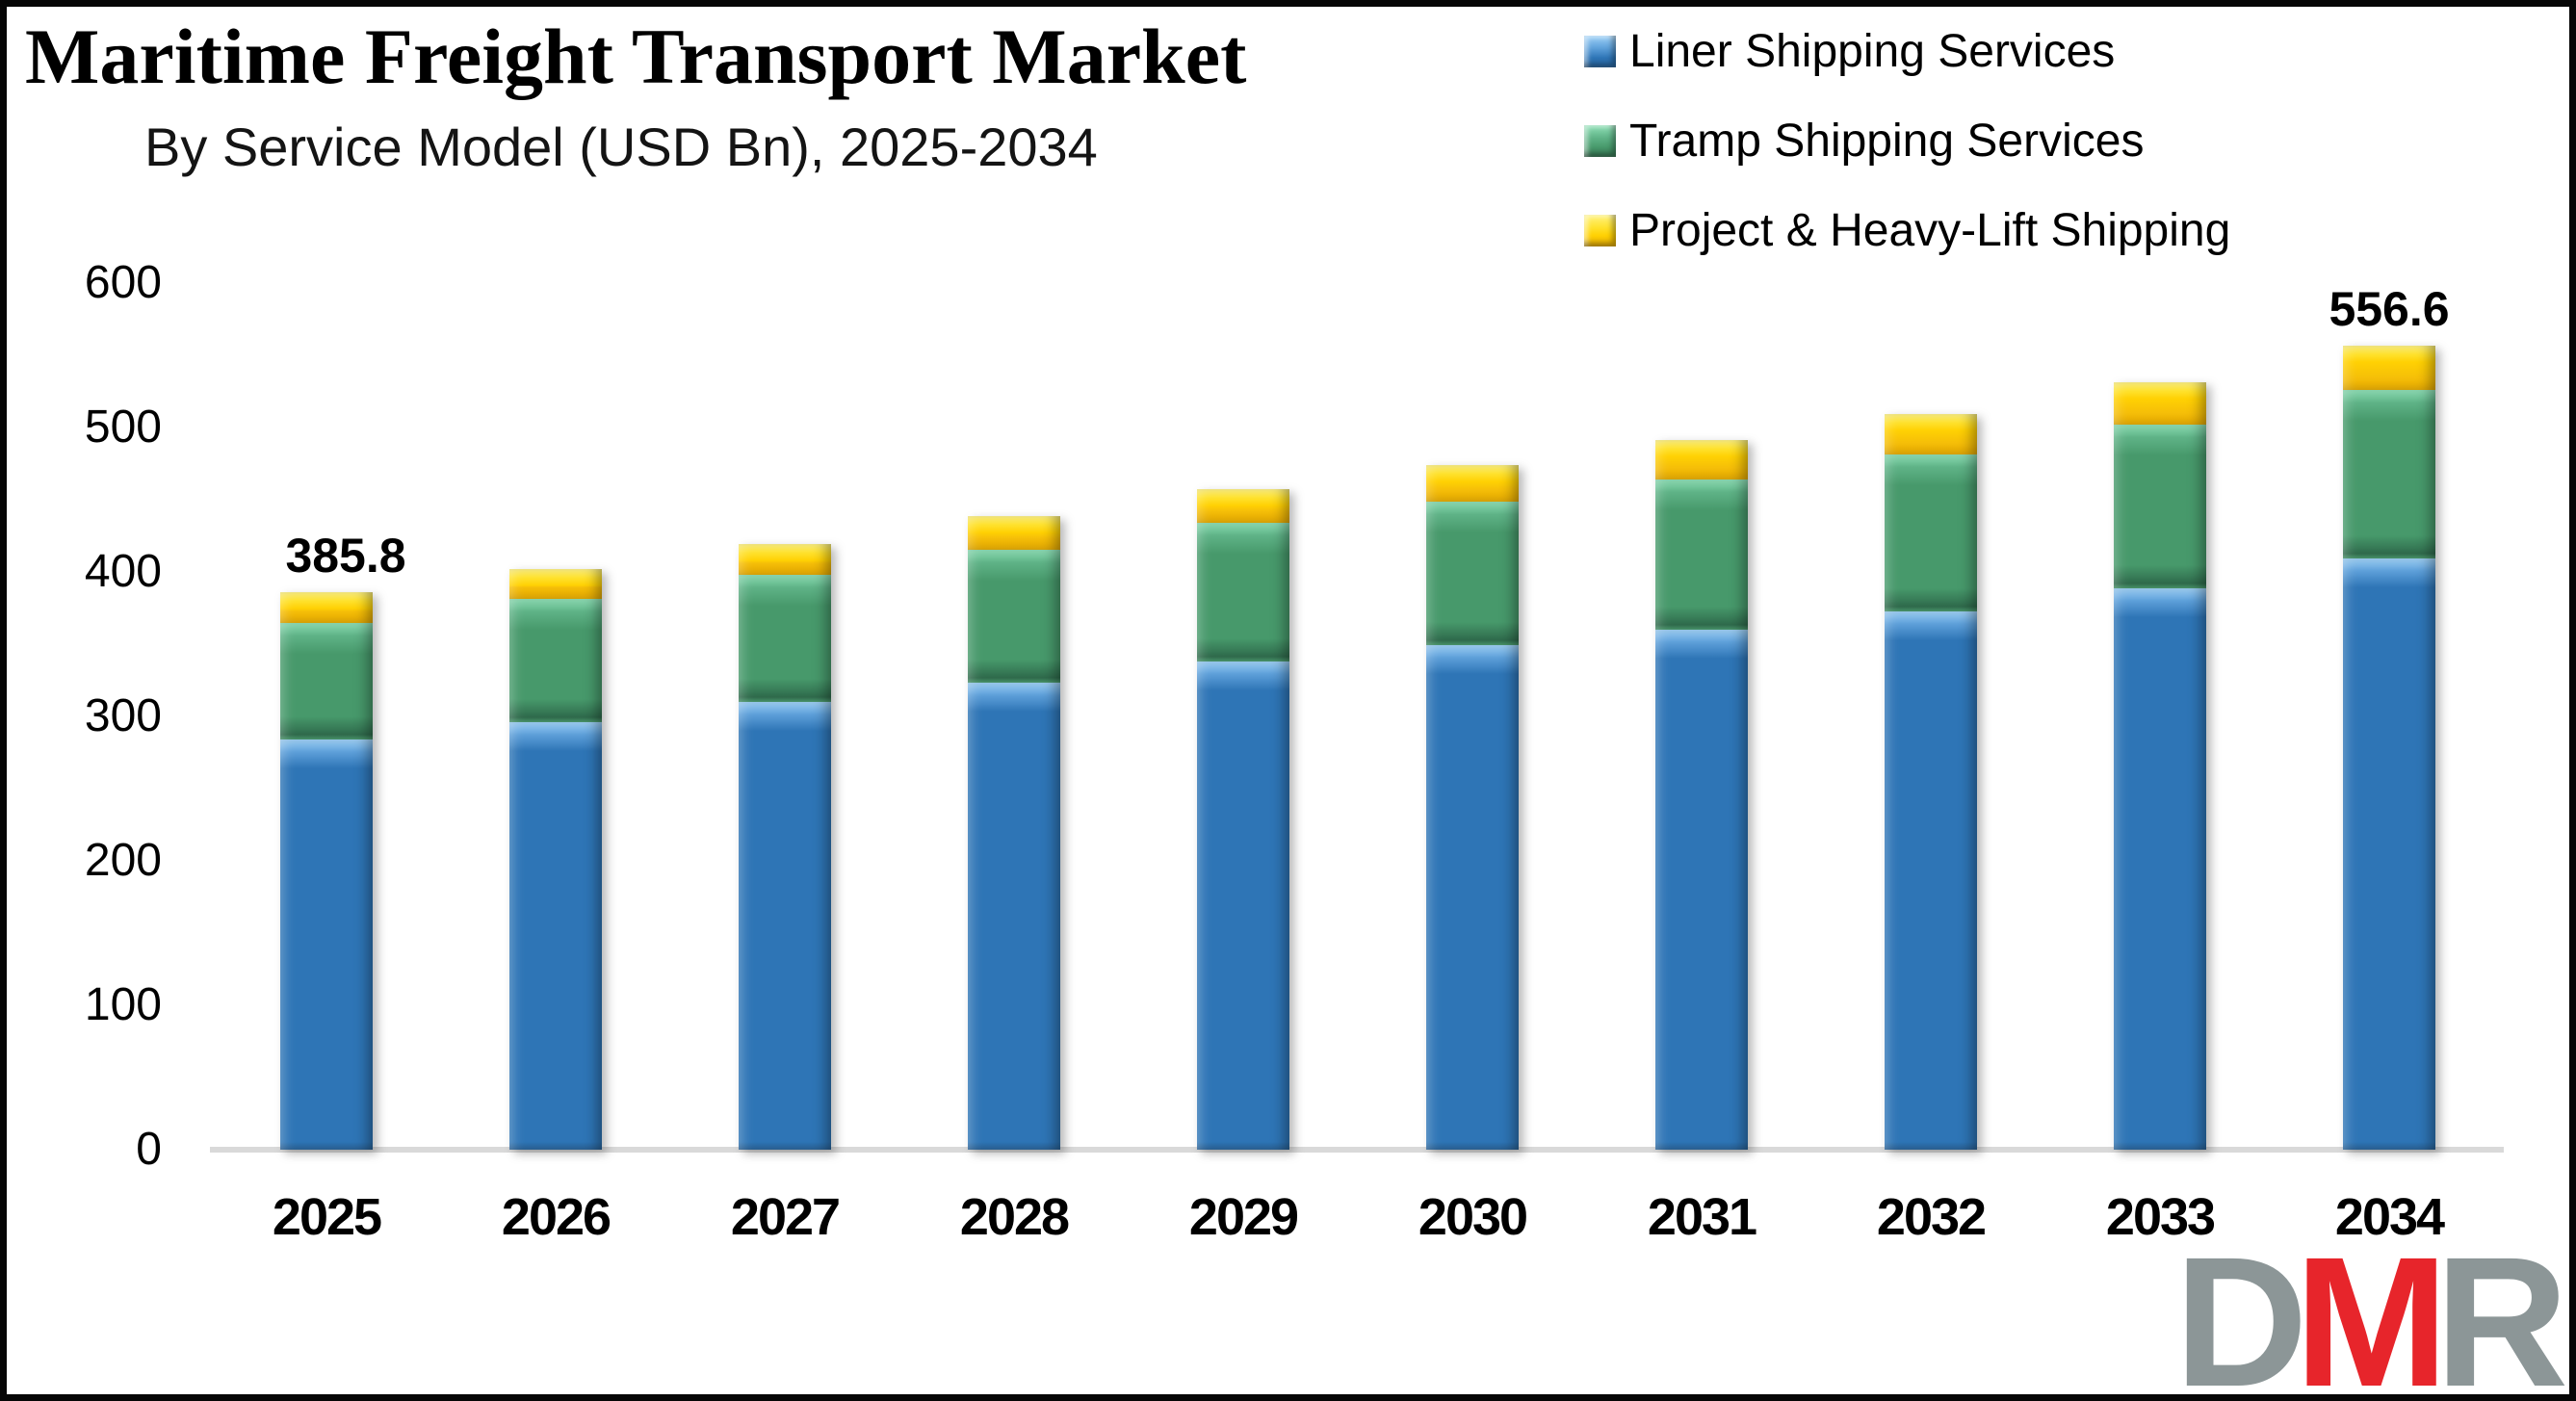 This screenshot has height=1401, width=2576. I want to click on bar-2028, so click(1014, 833).